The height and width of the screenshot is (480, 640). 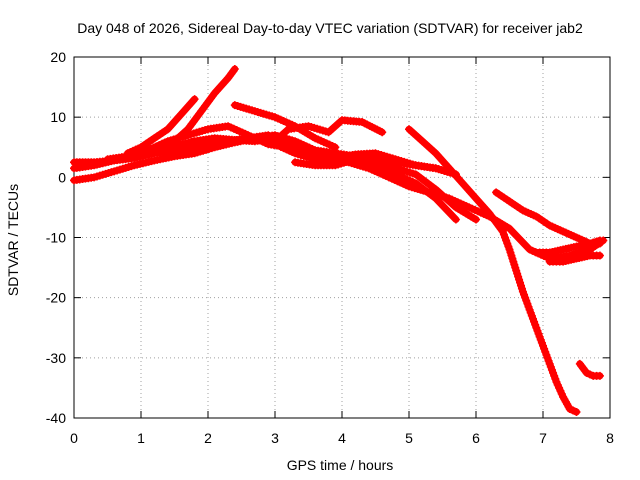 What do you see at coordinates (161, 126) in the screenshot?
I see `series-sat-e` at bounding box center [161, 126].